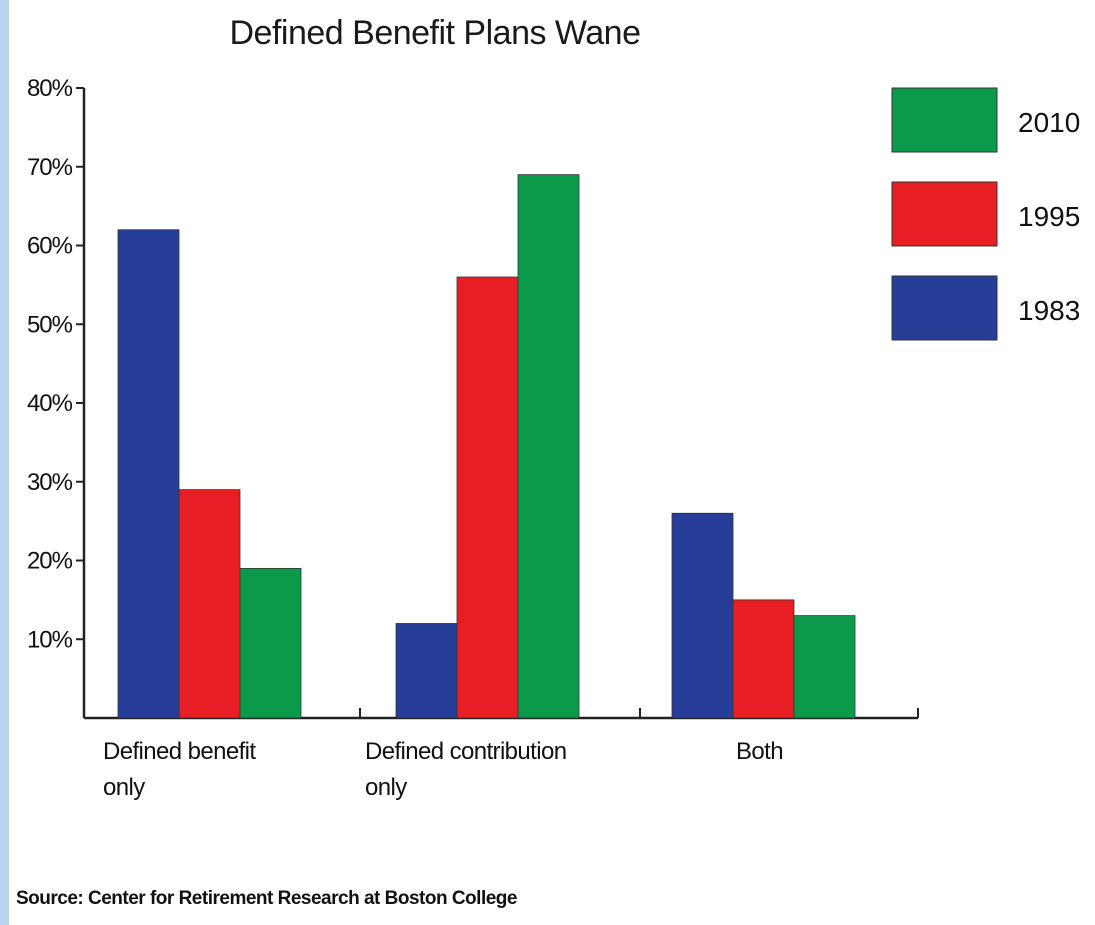  What do you see at coordinates (50, 482) in the screenshot?
I see `y-tick-label: 30%` at bounding box center [50, 482].